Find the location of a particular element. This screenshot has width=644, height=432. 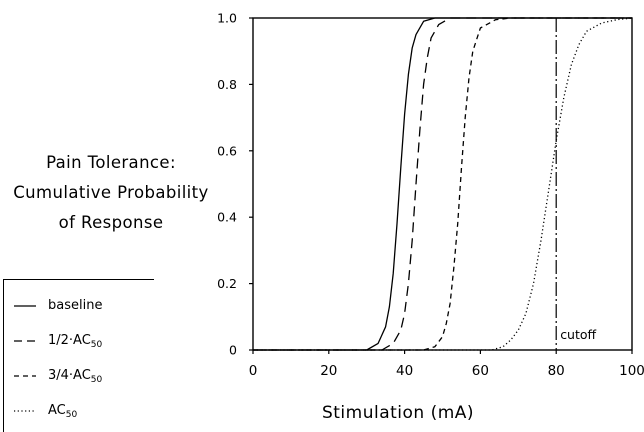

legend-label: 3/4·AC50 is located at coordinates (75, 376).